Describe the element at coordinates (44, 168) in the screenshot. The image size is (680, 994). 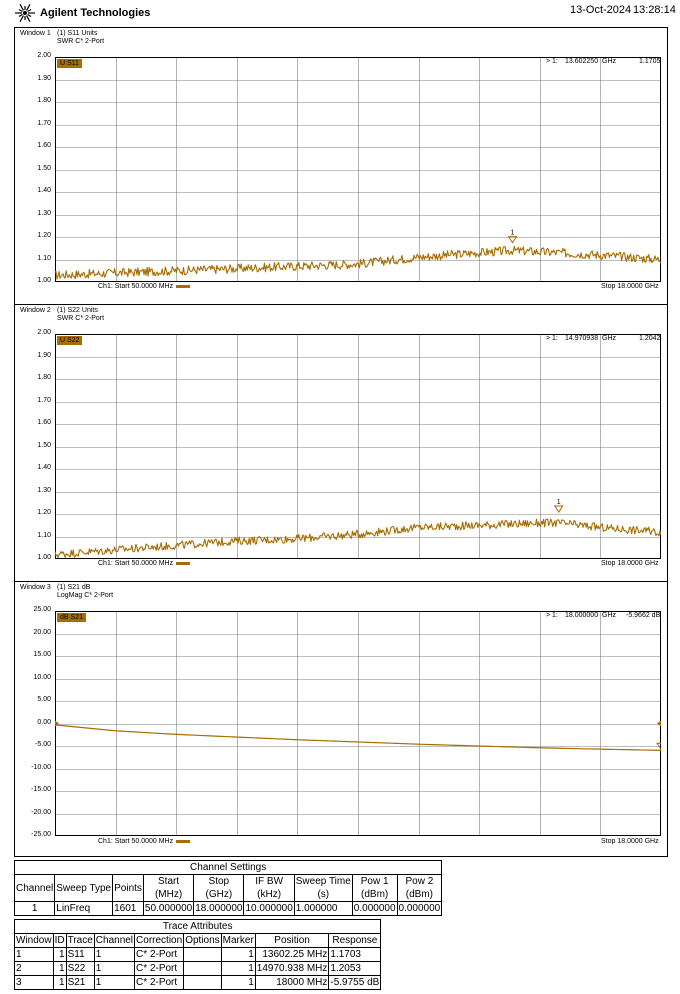
I see `y-tick-label: 1.50` at that location.